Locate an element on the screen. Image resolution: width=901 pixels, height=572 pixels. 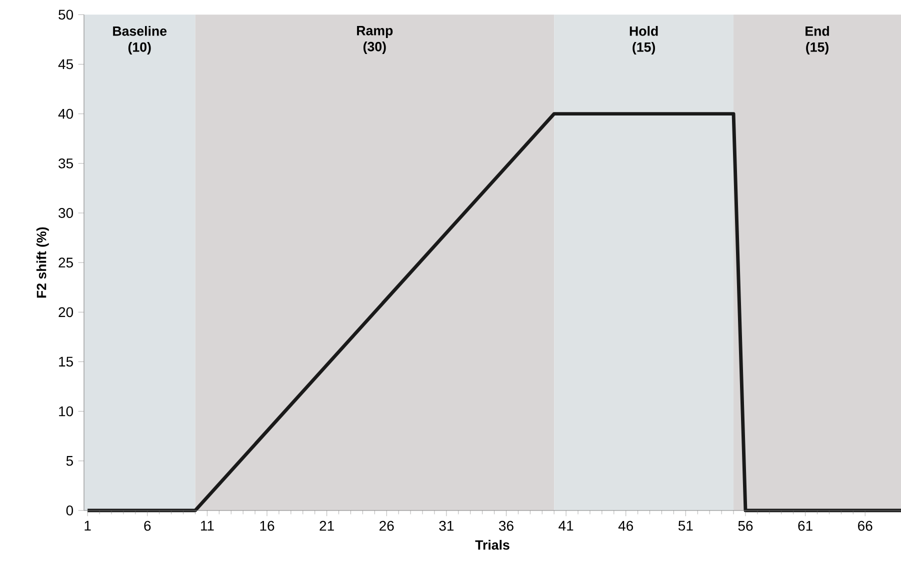
x-tick-label: 41 is located at coordinates (566, 525).